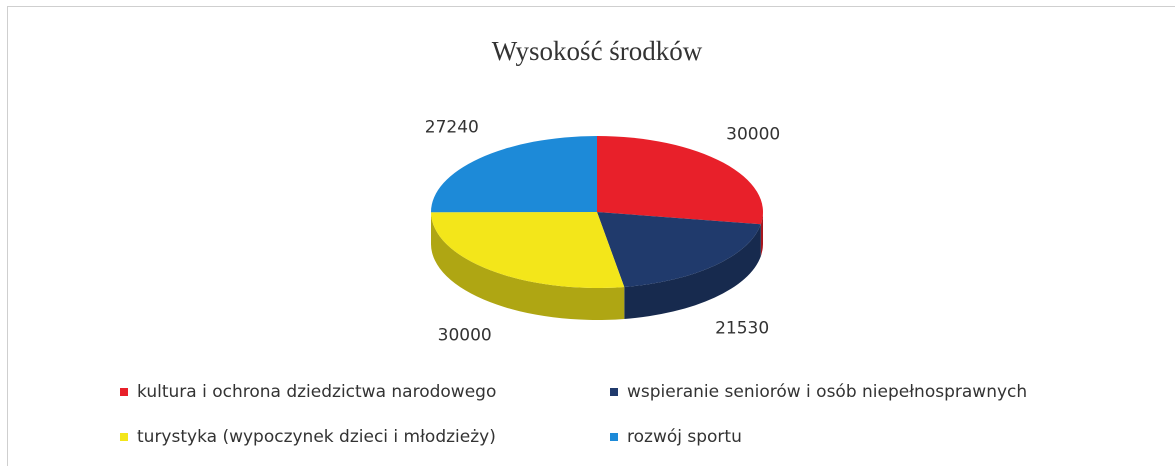 The width and height of the screenshot is (1175, 466). I want to click on legend-label: kultura i ochrona dziedzictwa narodowego, so click(316, 392).